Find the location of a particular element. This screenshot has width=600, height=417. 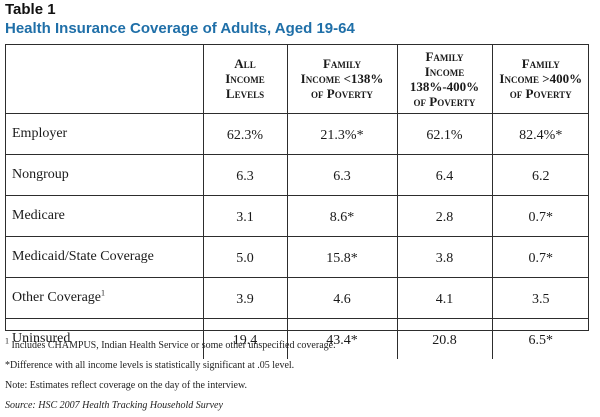

cell-value: 3.1 is located at coordinates (244, 216).